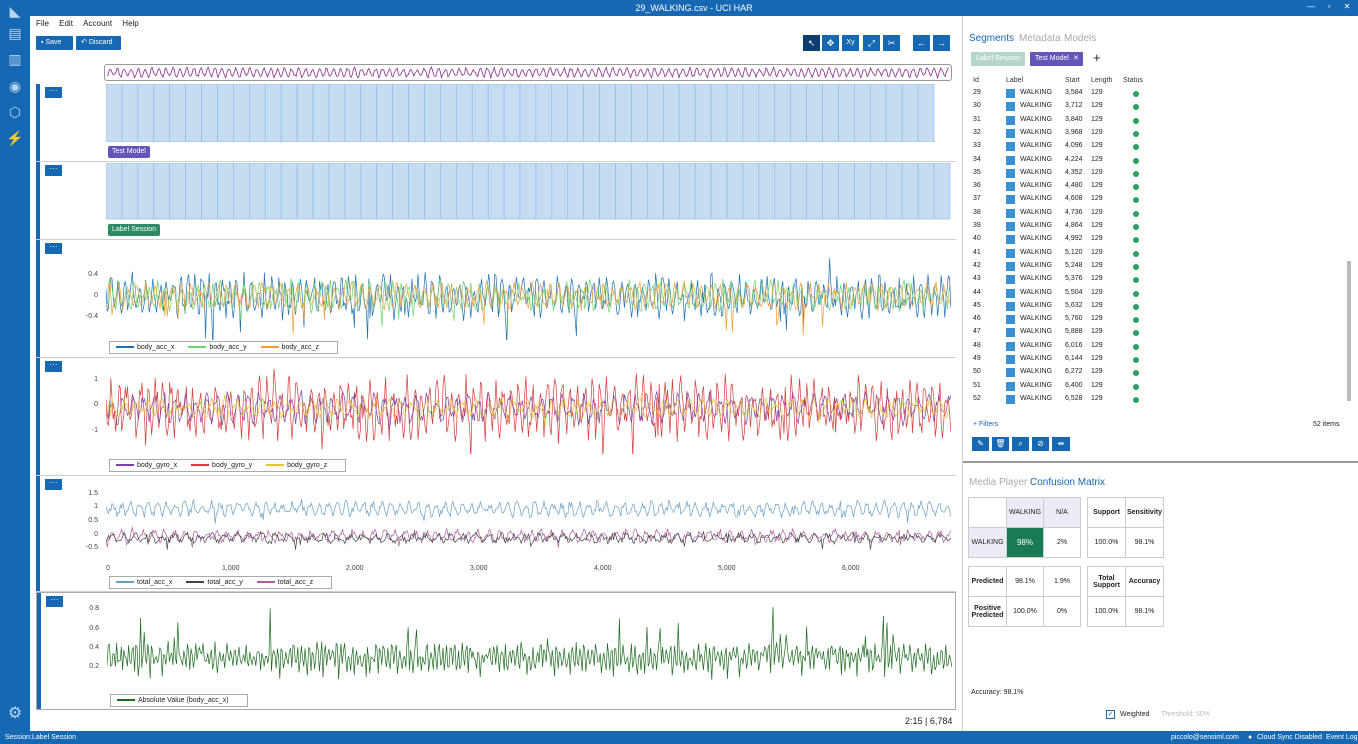 This screenshot has width=1358, height=744. Describe the element at coordinates (15, 138) in the screenshot. I see `bolt-icon: ⚡` at that location.